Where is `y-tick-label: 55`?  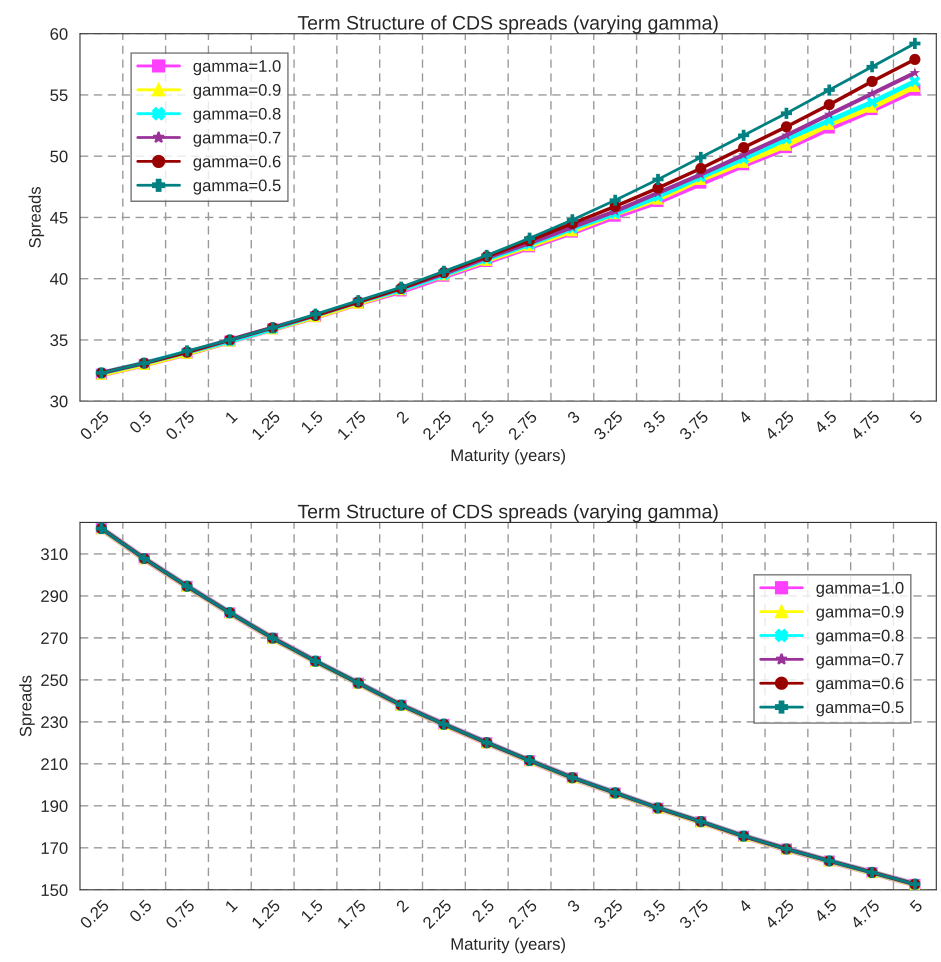
y-tick-label: 55 is located at coordinates (59, 95).